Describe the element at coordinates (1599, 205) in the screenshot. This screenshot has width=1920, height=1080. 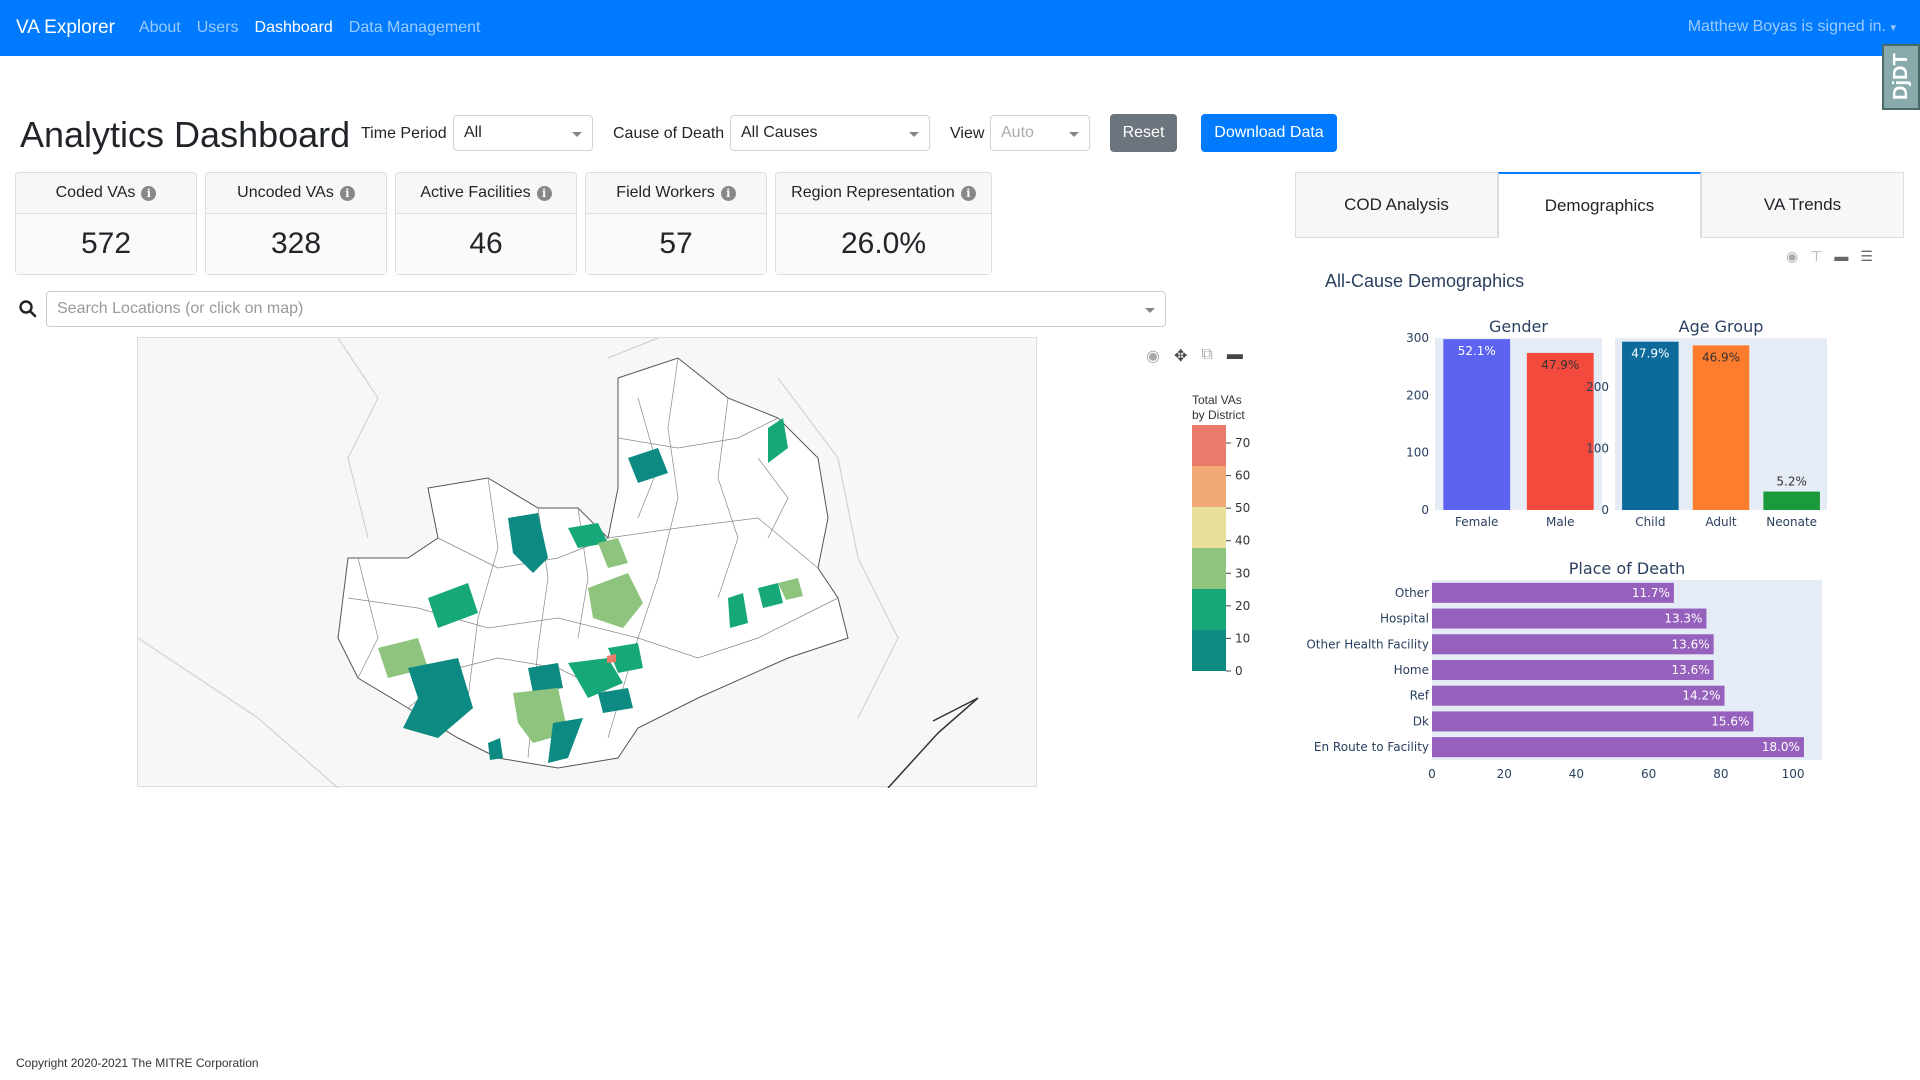
I see `tab-demographics: Demographics` at that location.